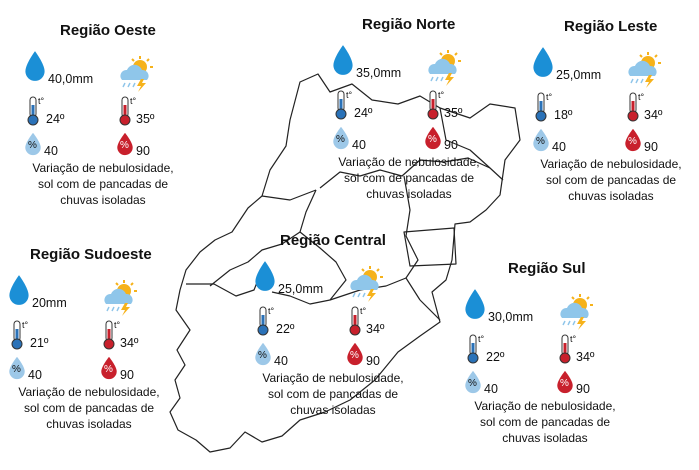 Image resolution: width=699 pixels, height=470 pixels. Describe the element at coordinates (301, 289) in the screenshot. I see `rain-amount: 25,0mm` at that location.